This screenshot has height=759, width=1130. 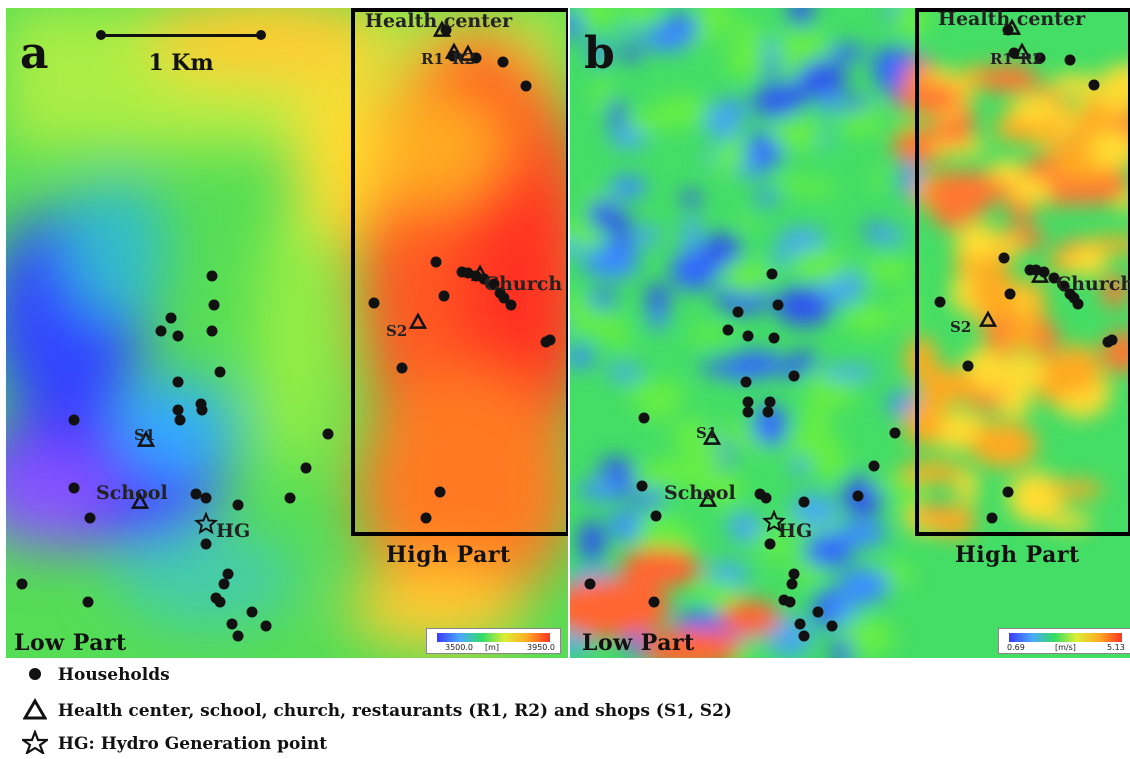 I want to click on hg-label: HG, so click(x=233, y=531).